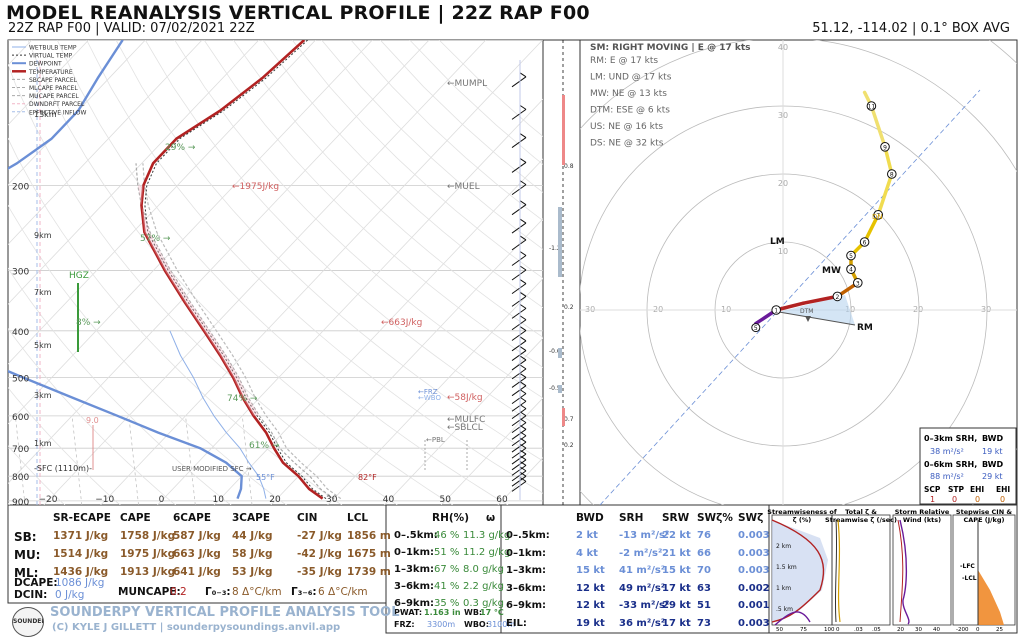 This screenshot has height=640, width=1024. Describe the element at coordinates (492, 612) in the screenshot. I see `wb-value: 17 °C` at that location.